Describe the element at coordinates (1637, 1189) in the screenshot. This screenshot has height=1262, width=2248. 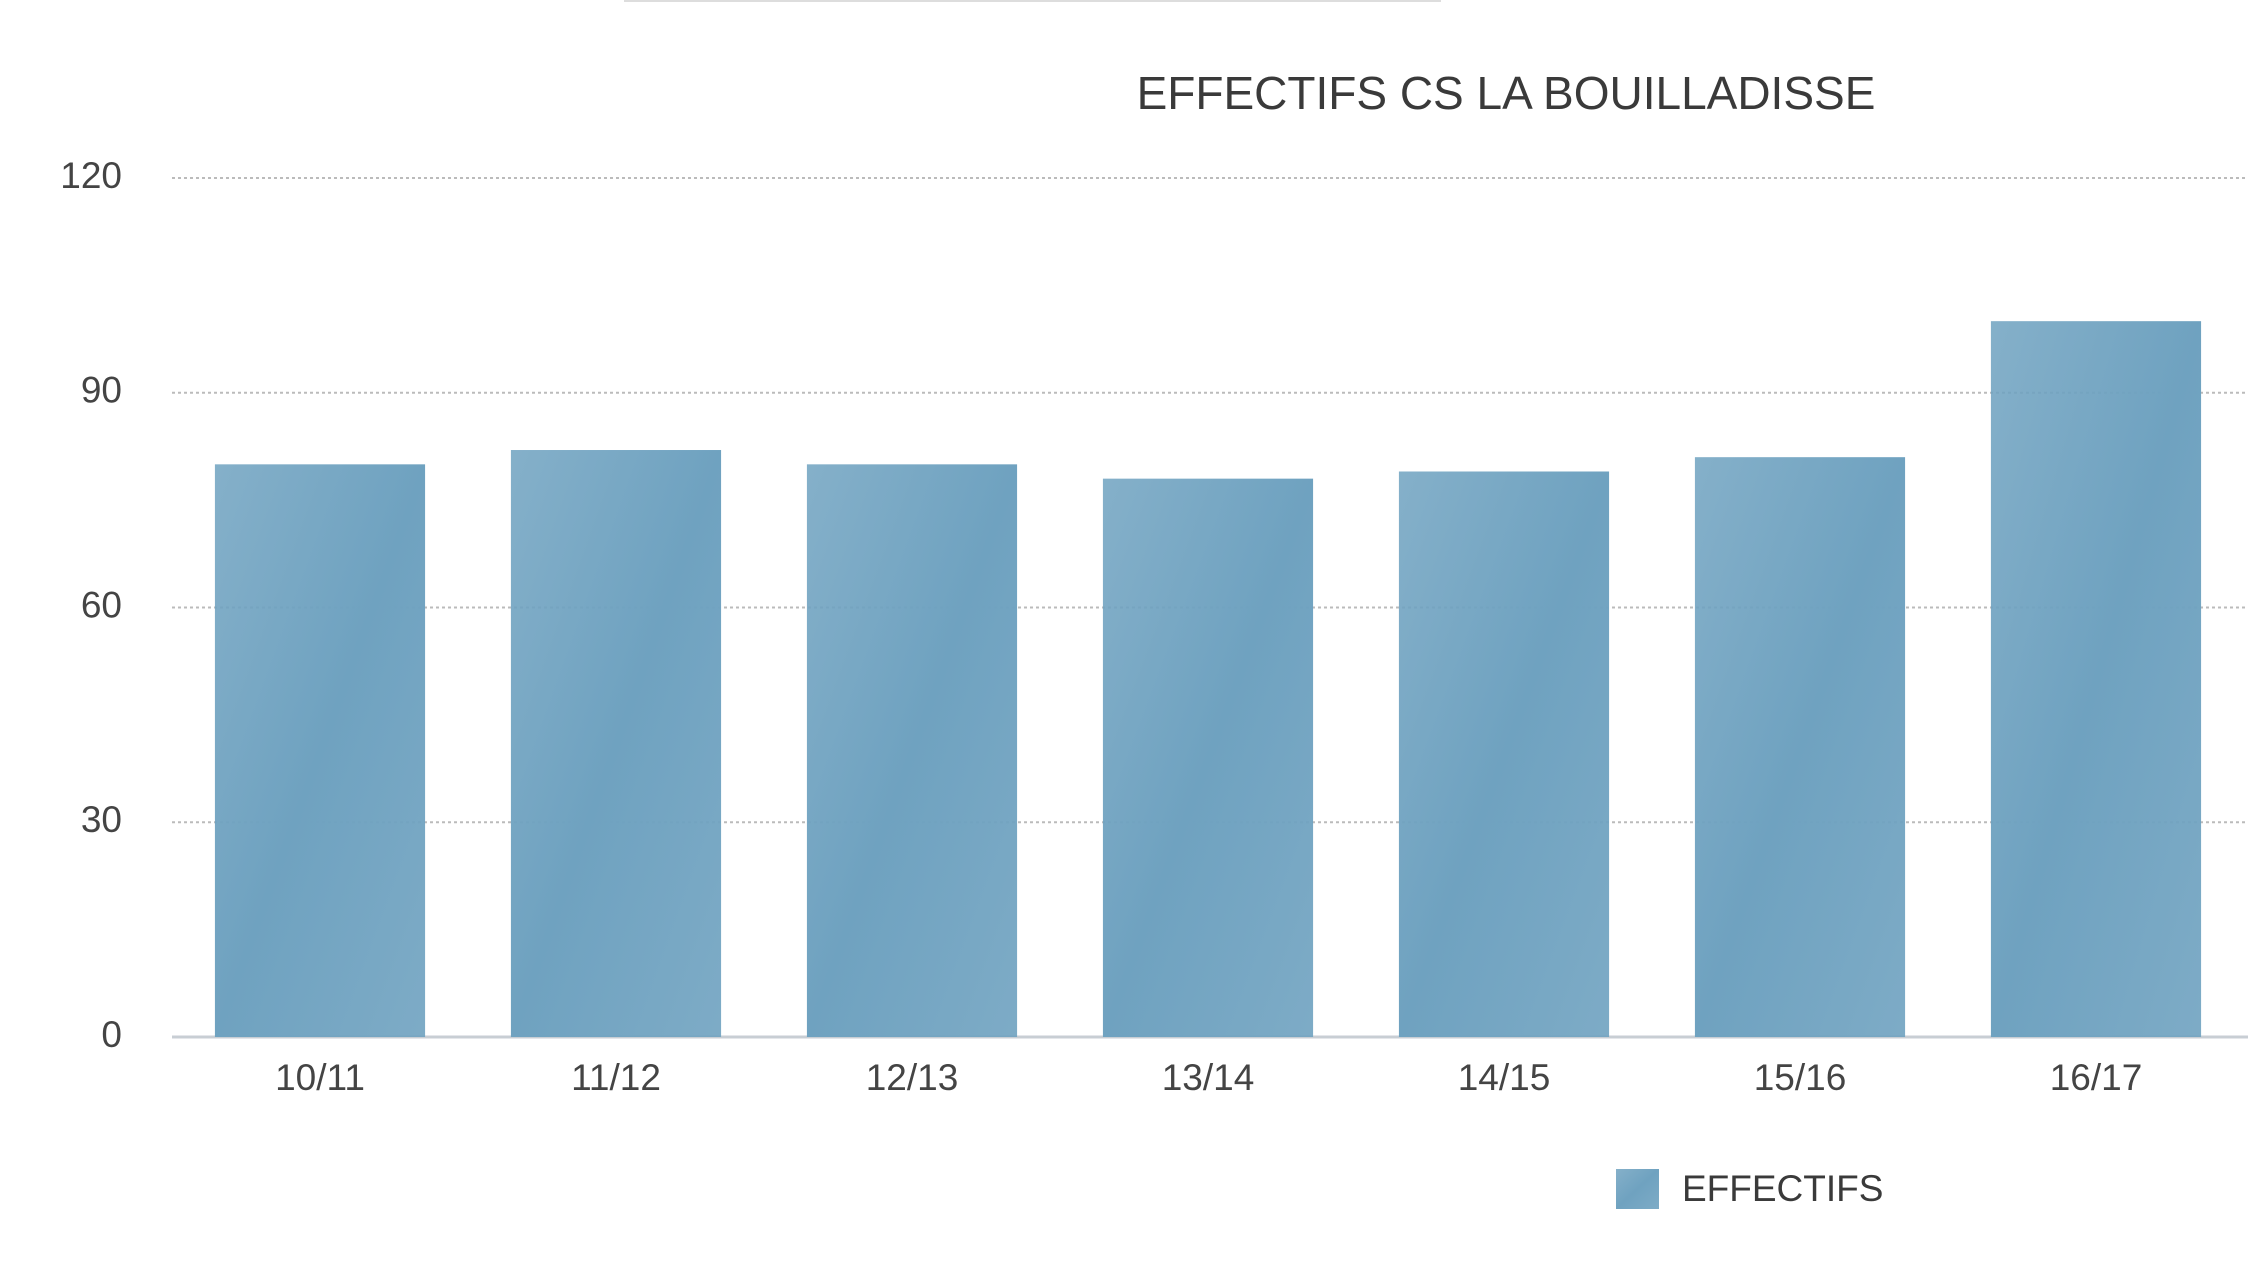
I see `legend-swatch` at that location.